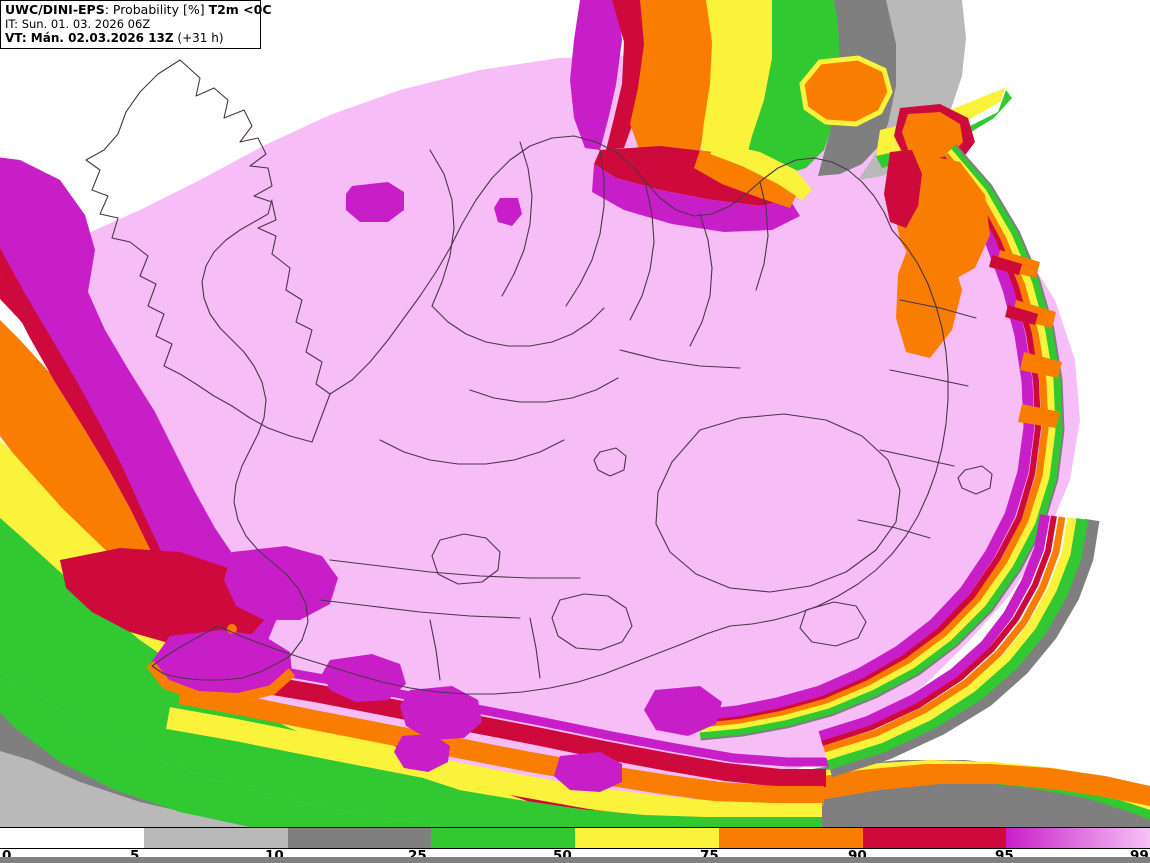 The height and width of the screenshot is (863, 1150). Describe the element at coordinates (673, 80) in the screenshot. I see `stripe-75-north` at that location.